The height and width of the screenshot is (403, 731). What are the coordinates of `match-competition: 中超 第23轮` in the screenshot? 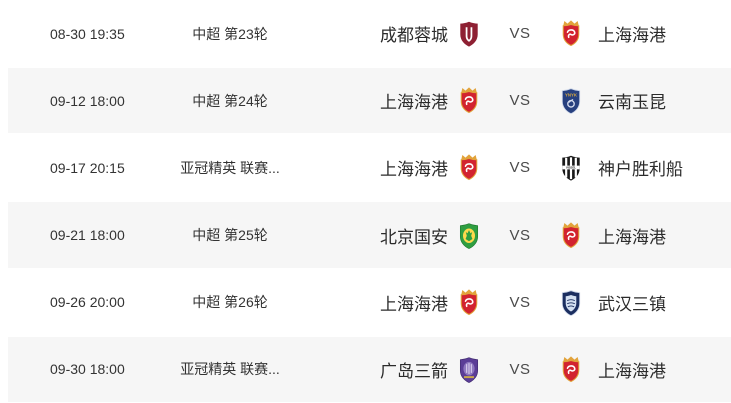 It's located at (230, 33).